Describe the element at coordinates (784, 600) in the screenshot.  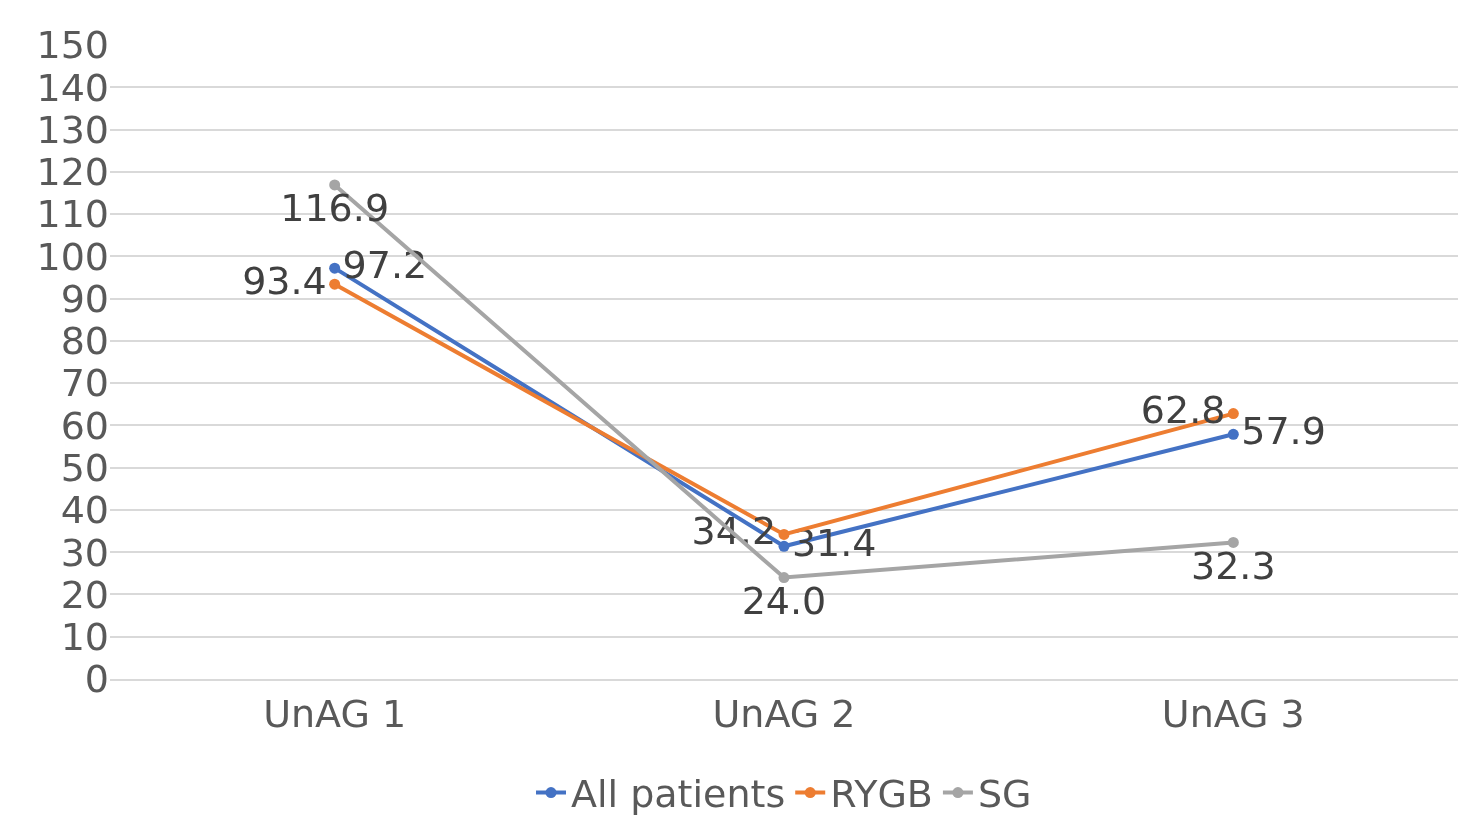
I see `data-label: 24.0` at that location.